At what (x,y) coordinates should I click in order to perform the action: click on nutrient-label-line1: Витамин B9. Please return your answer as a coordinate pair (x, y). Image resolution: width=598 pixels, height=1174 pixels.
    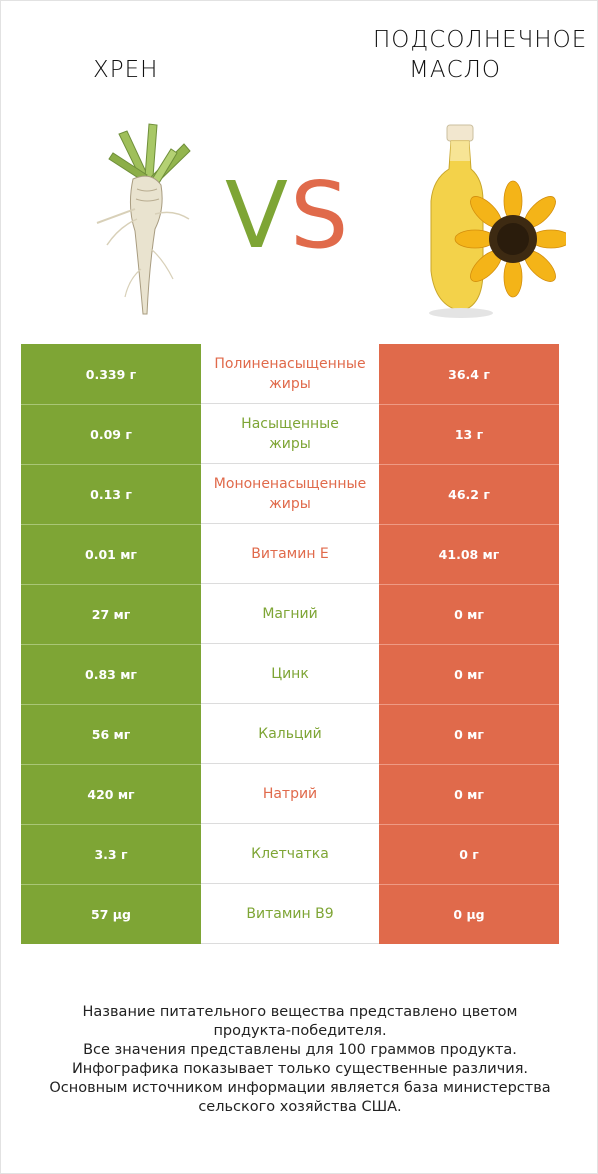
    Looking at the image, I should click on (290, 913).